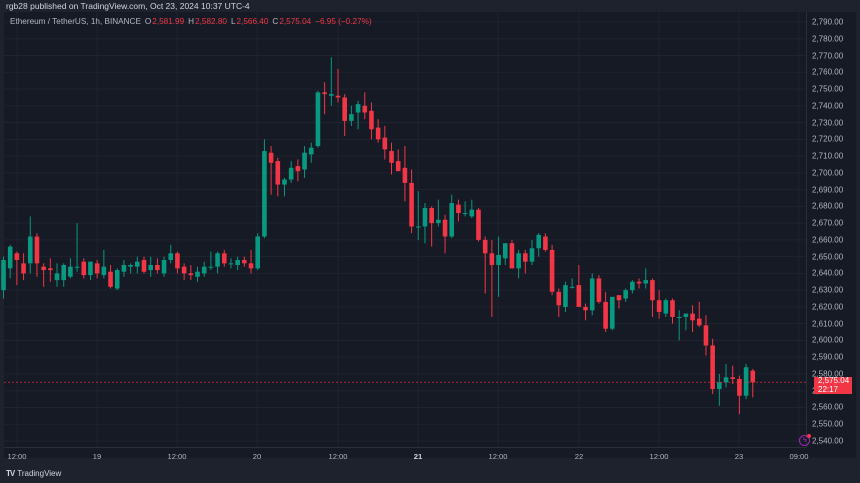 The height and width of the screenshot is (483, 860). I want to click on price-tick-label: 2,580.00, so click(828, 374).